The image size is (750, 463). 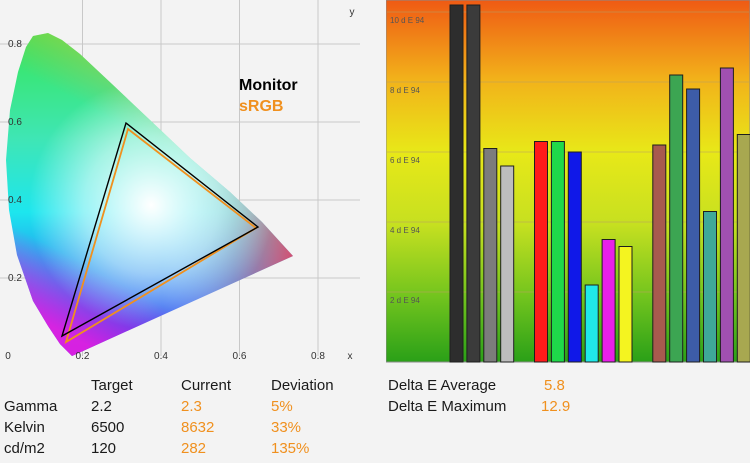 What do you see at coordinates (302, 385) in the screenshot?
I see `header-deviation: Deviation` at bounding box center [302, 385].